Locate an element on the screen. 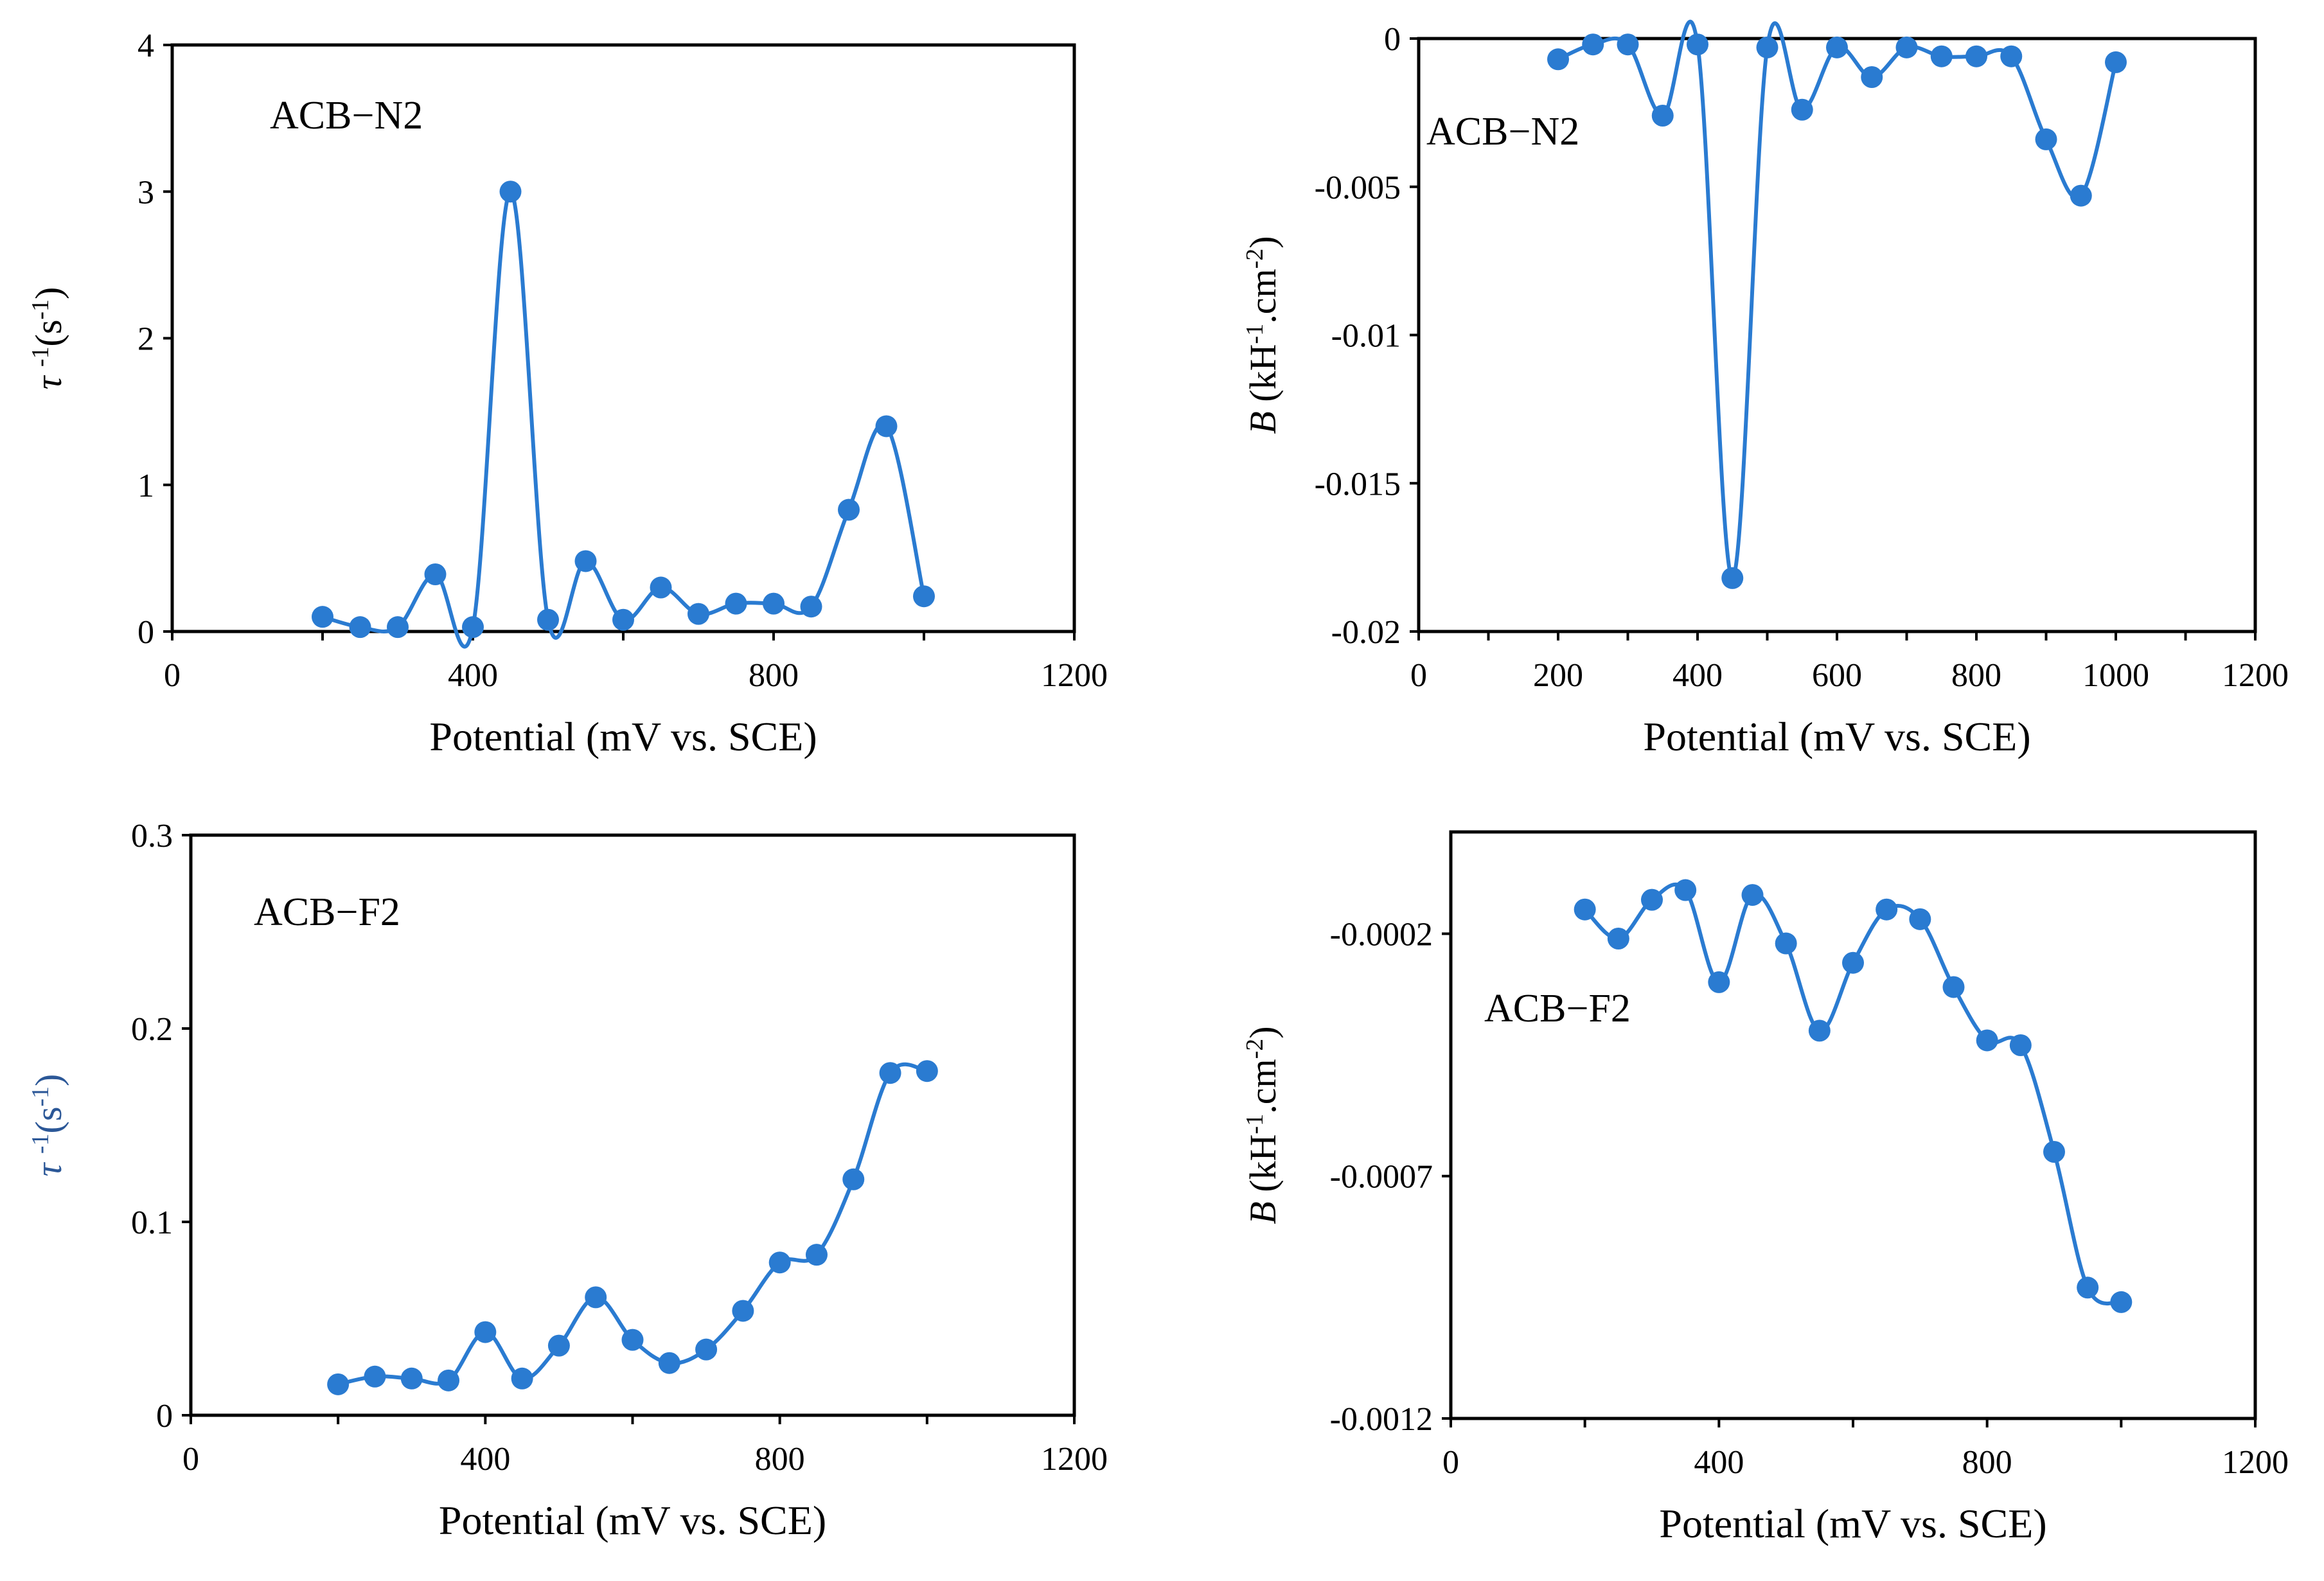 The width and height of the screenshot is (2324, 1581). y-tick-label: 0.3 is located at coordinates (152, 836).